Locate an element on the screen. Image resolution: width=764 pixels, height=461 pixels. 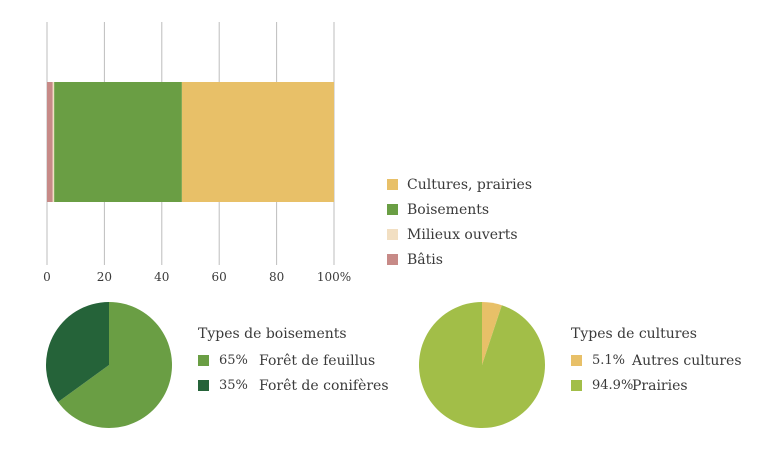
x-tick-label: 20 is located at coordinates (104, 277).